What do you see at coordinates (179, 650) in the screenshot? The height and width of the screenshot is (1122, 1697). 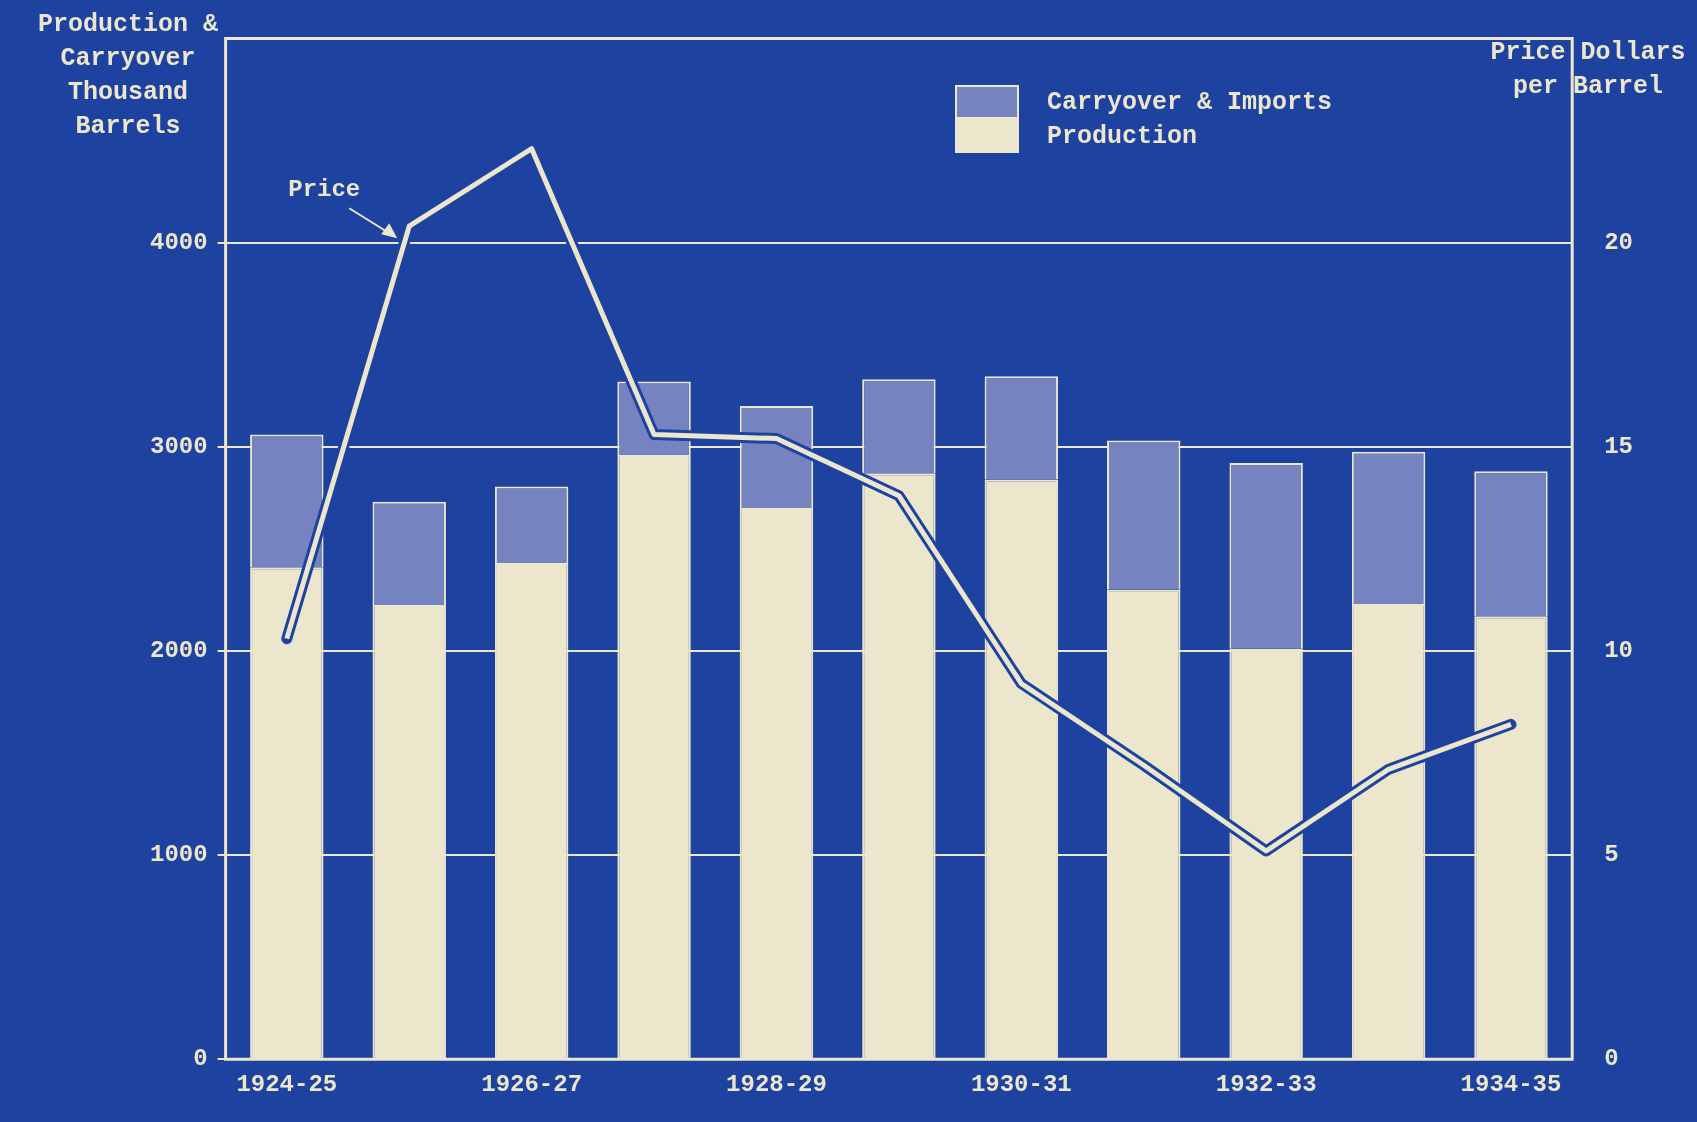 I see `y-tick-label: 2000` at bounding box center [179, 650].